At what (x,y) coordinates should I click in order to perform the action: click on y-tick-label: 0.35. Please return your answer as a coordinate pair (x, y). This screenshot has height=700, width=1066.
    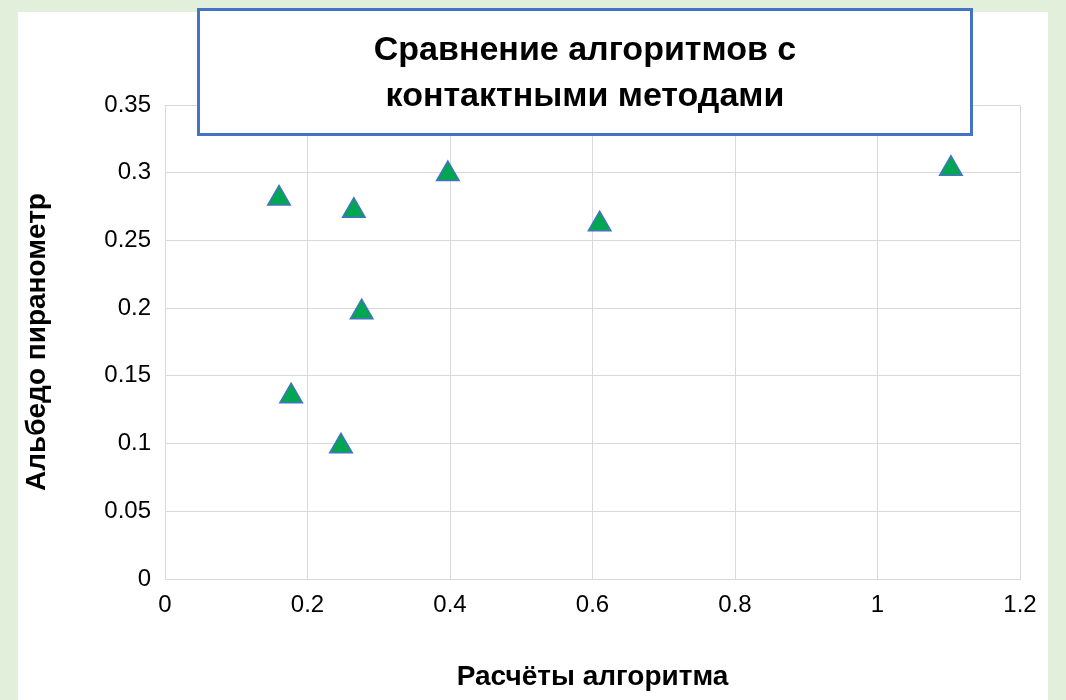
    Looking at the image, I should click on (127, 103).